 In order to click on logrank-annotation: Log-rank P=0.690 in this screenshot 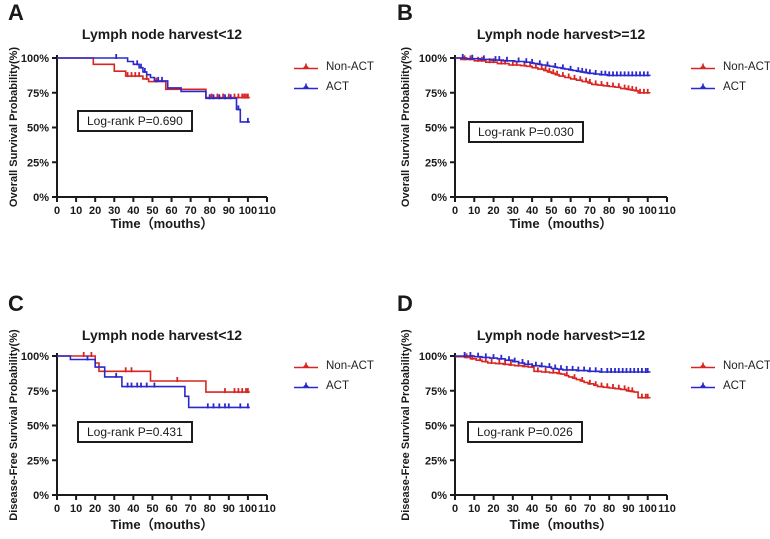, I will do `click(135, 121)`.